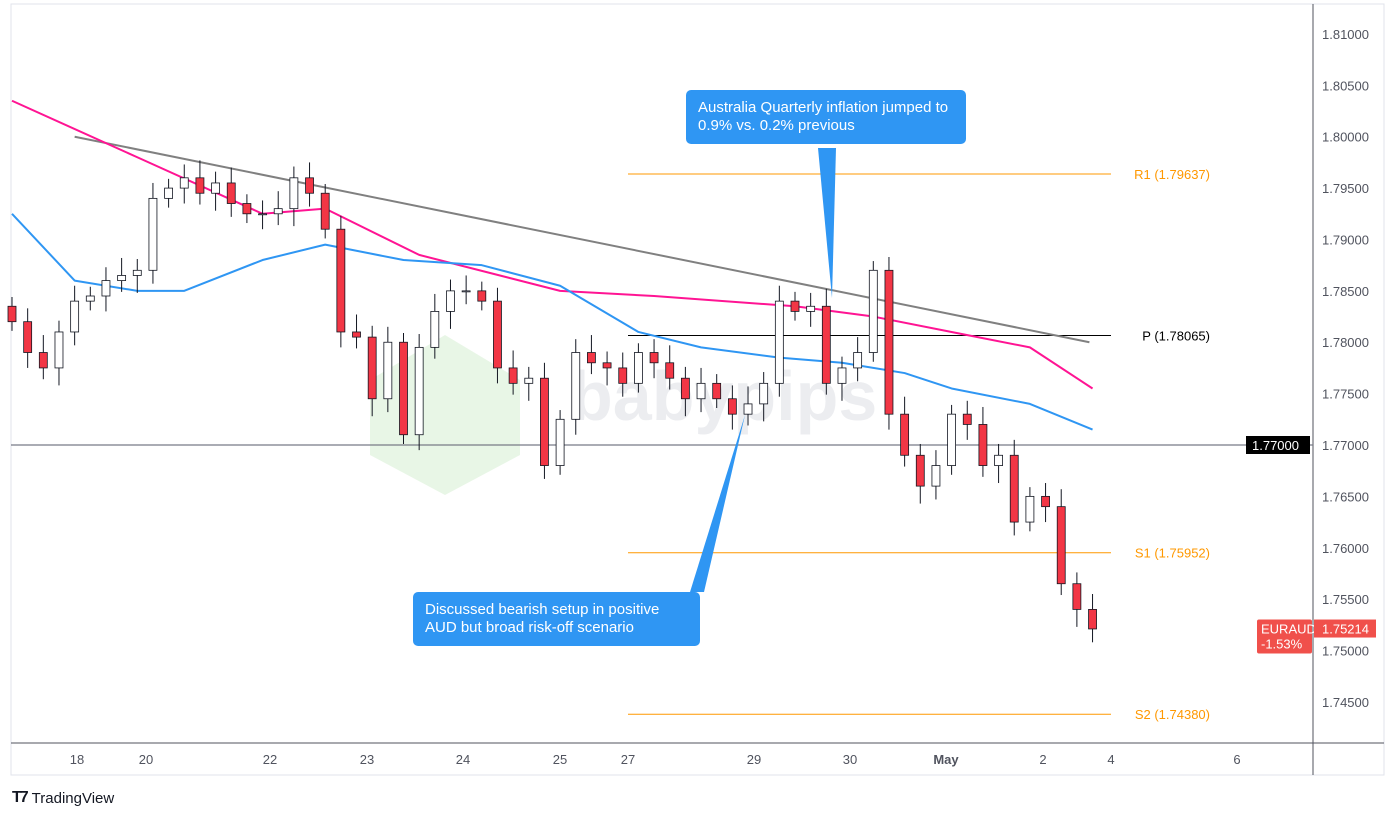  Describe the element at coordinates (73, 798) in the screenshot. I see `brand-name: TradingView` at that location.